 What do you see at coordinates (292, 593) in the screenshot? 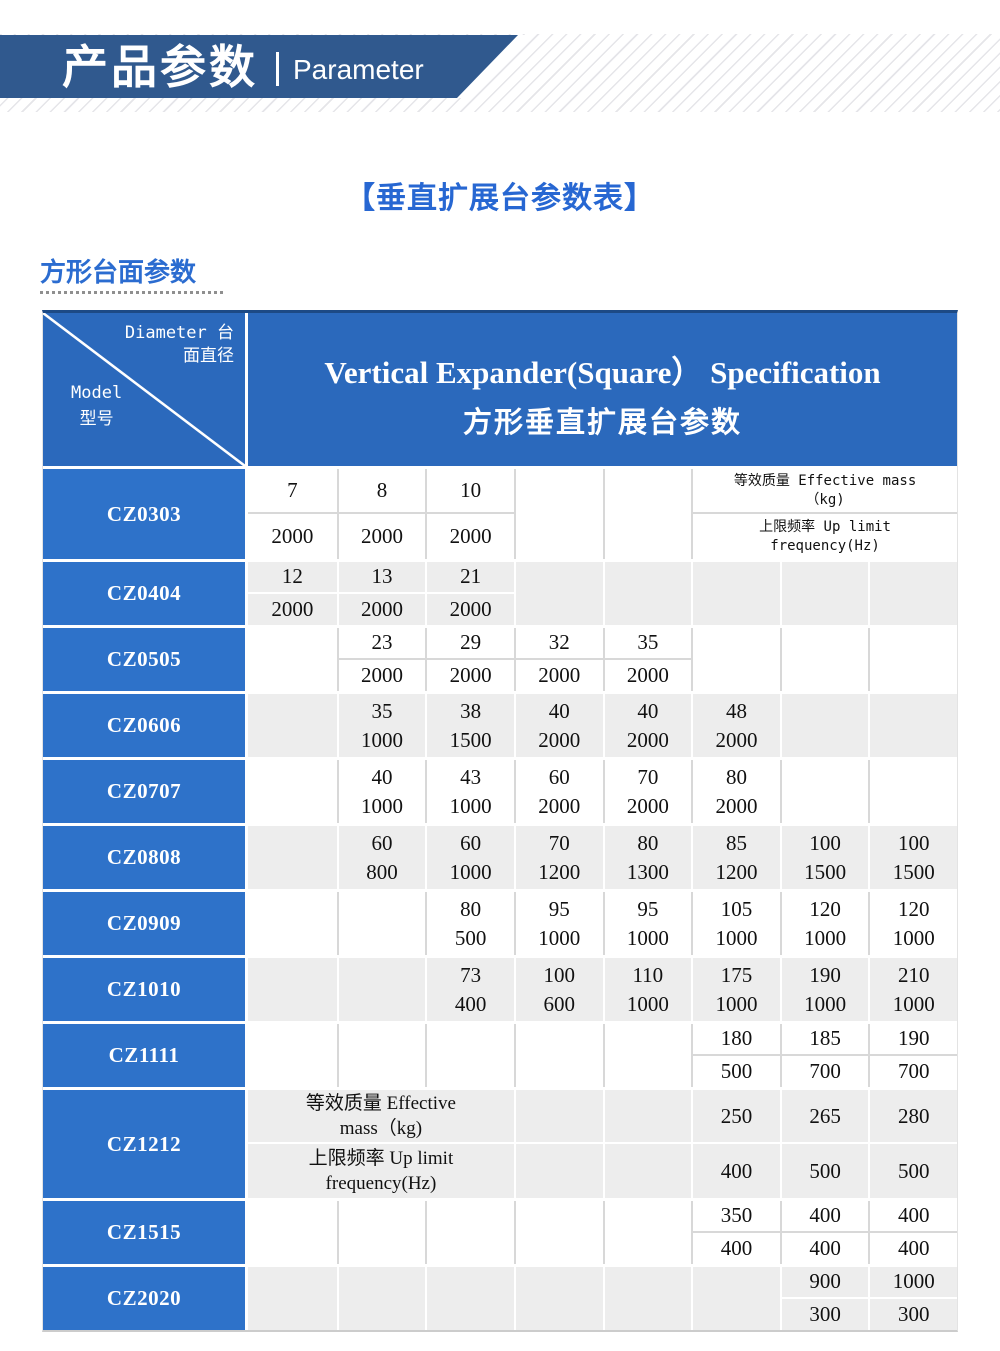
I see `value-column: 12 2000` at bounding box center [292, 593].